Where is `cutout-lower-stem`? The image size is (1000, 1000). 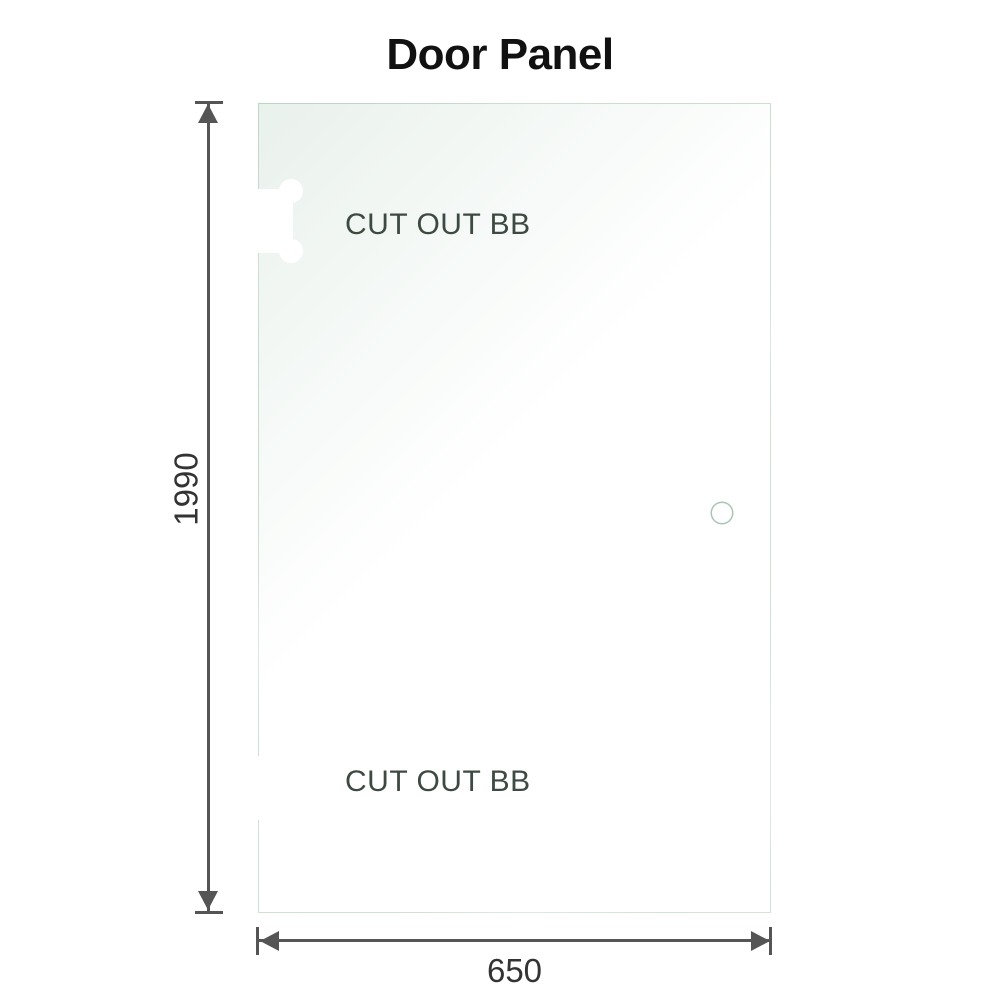 cutout-lower-stem is located at coordinates (282, 788).